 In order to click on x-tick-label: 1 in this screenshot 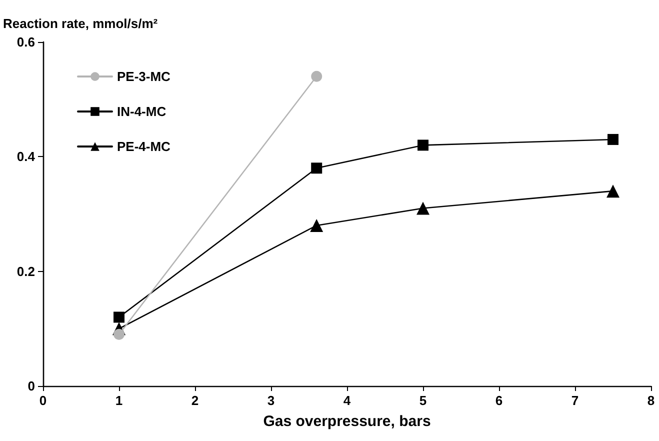, I will do `click(119, 400)`.